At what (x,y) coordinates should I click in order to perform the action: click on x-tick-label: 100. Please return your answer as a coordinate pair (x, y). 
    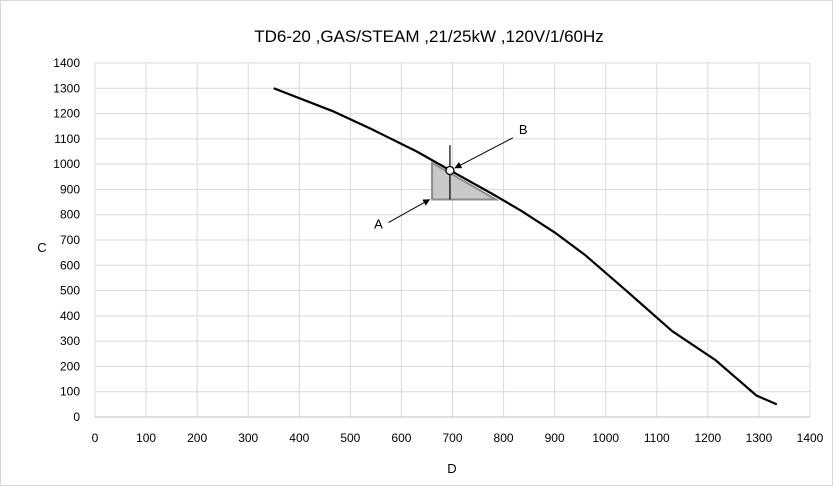
    Looking at the image, I should click on (146, 438).